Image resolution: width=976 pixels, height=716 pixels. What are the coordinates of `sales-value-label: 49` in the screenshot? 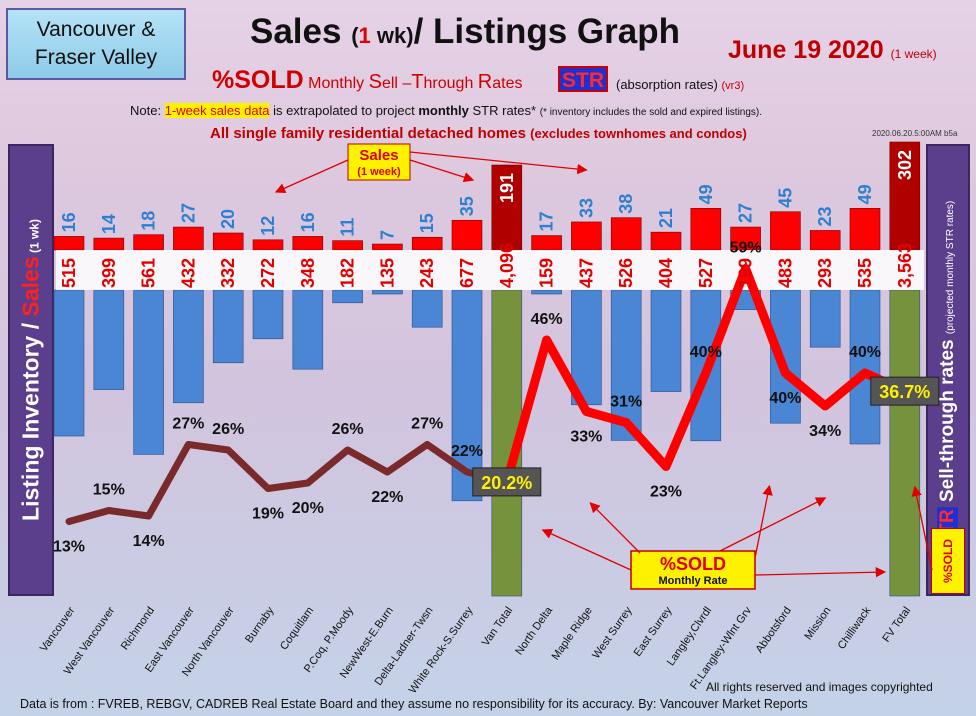 It's located at (865, 194).